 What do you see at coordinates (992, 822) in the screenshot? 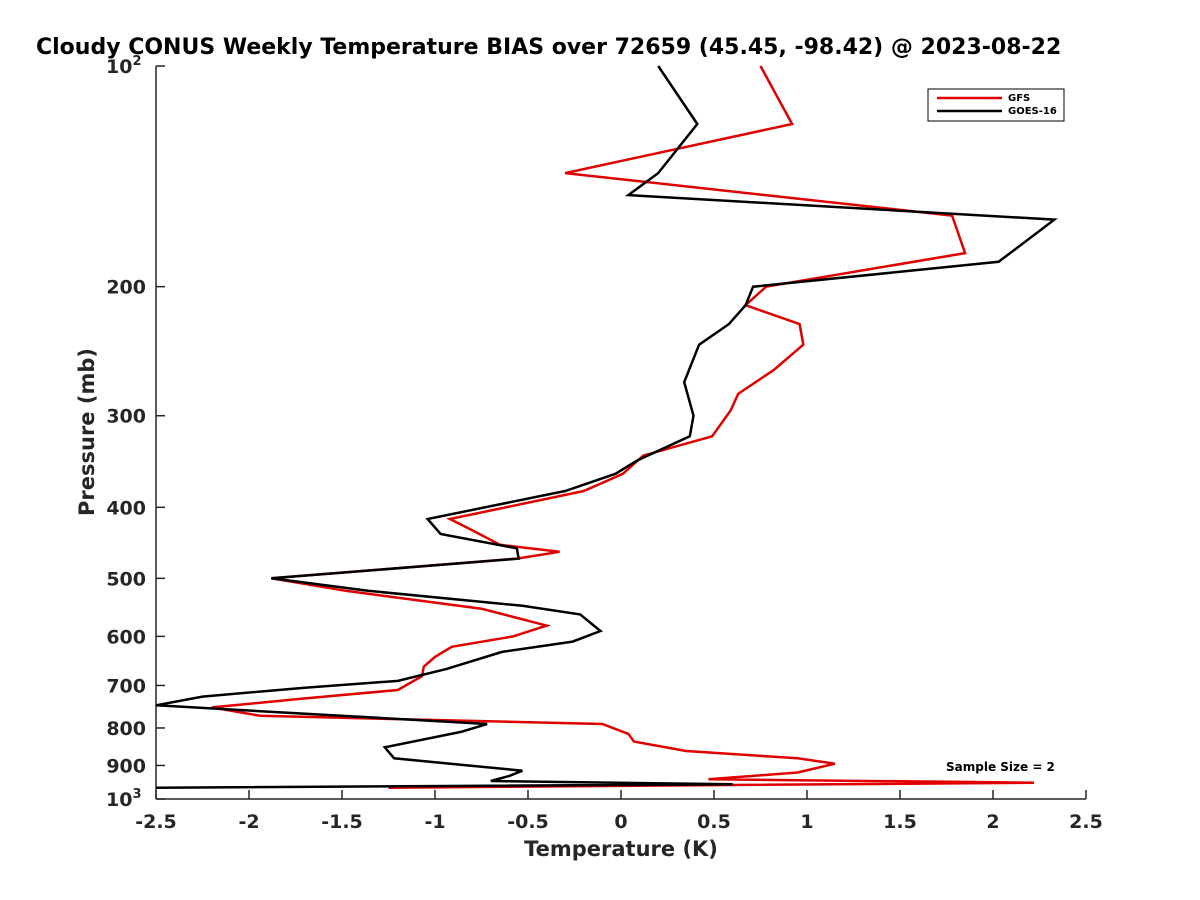
I see `x-tick-label: 2` at bounding box center [992, 822].